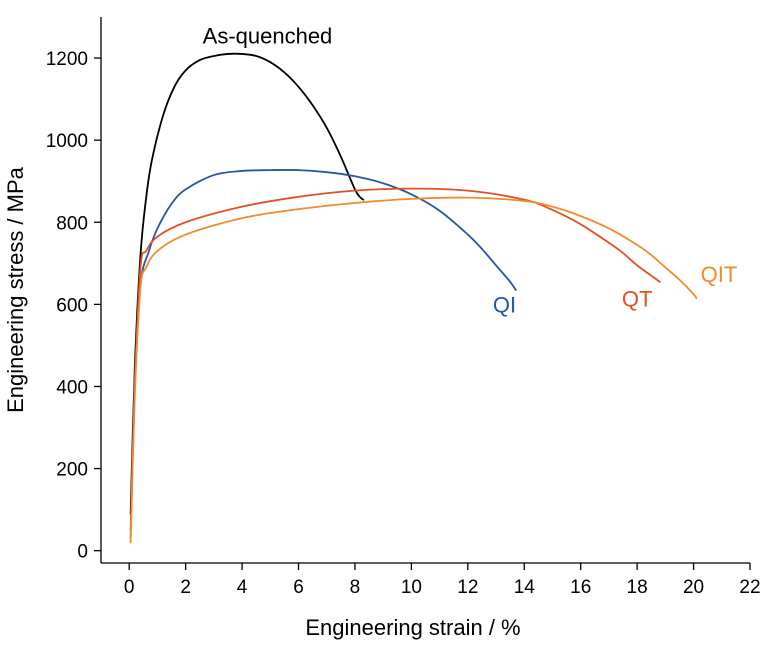 Image resolution: width=768 pixels, height=659 pixels. What do you see at coordinates (72, 470) in the screenshot?
I see `y-tick-label: 200` at bounding box center [72, 470].